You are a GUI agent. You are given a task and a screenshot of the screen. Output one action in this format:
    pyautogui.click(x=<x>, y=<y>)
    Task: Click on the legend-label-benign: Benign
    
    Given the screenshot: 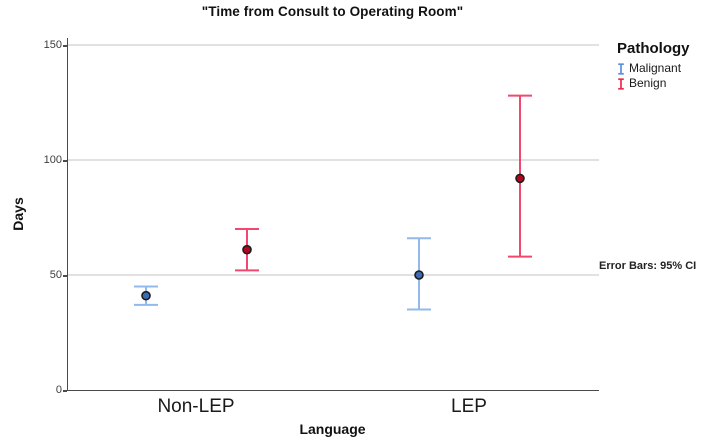 What is the action you would take?
    pyautogui.click(x=648, y=83)
    